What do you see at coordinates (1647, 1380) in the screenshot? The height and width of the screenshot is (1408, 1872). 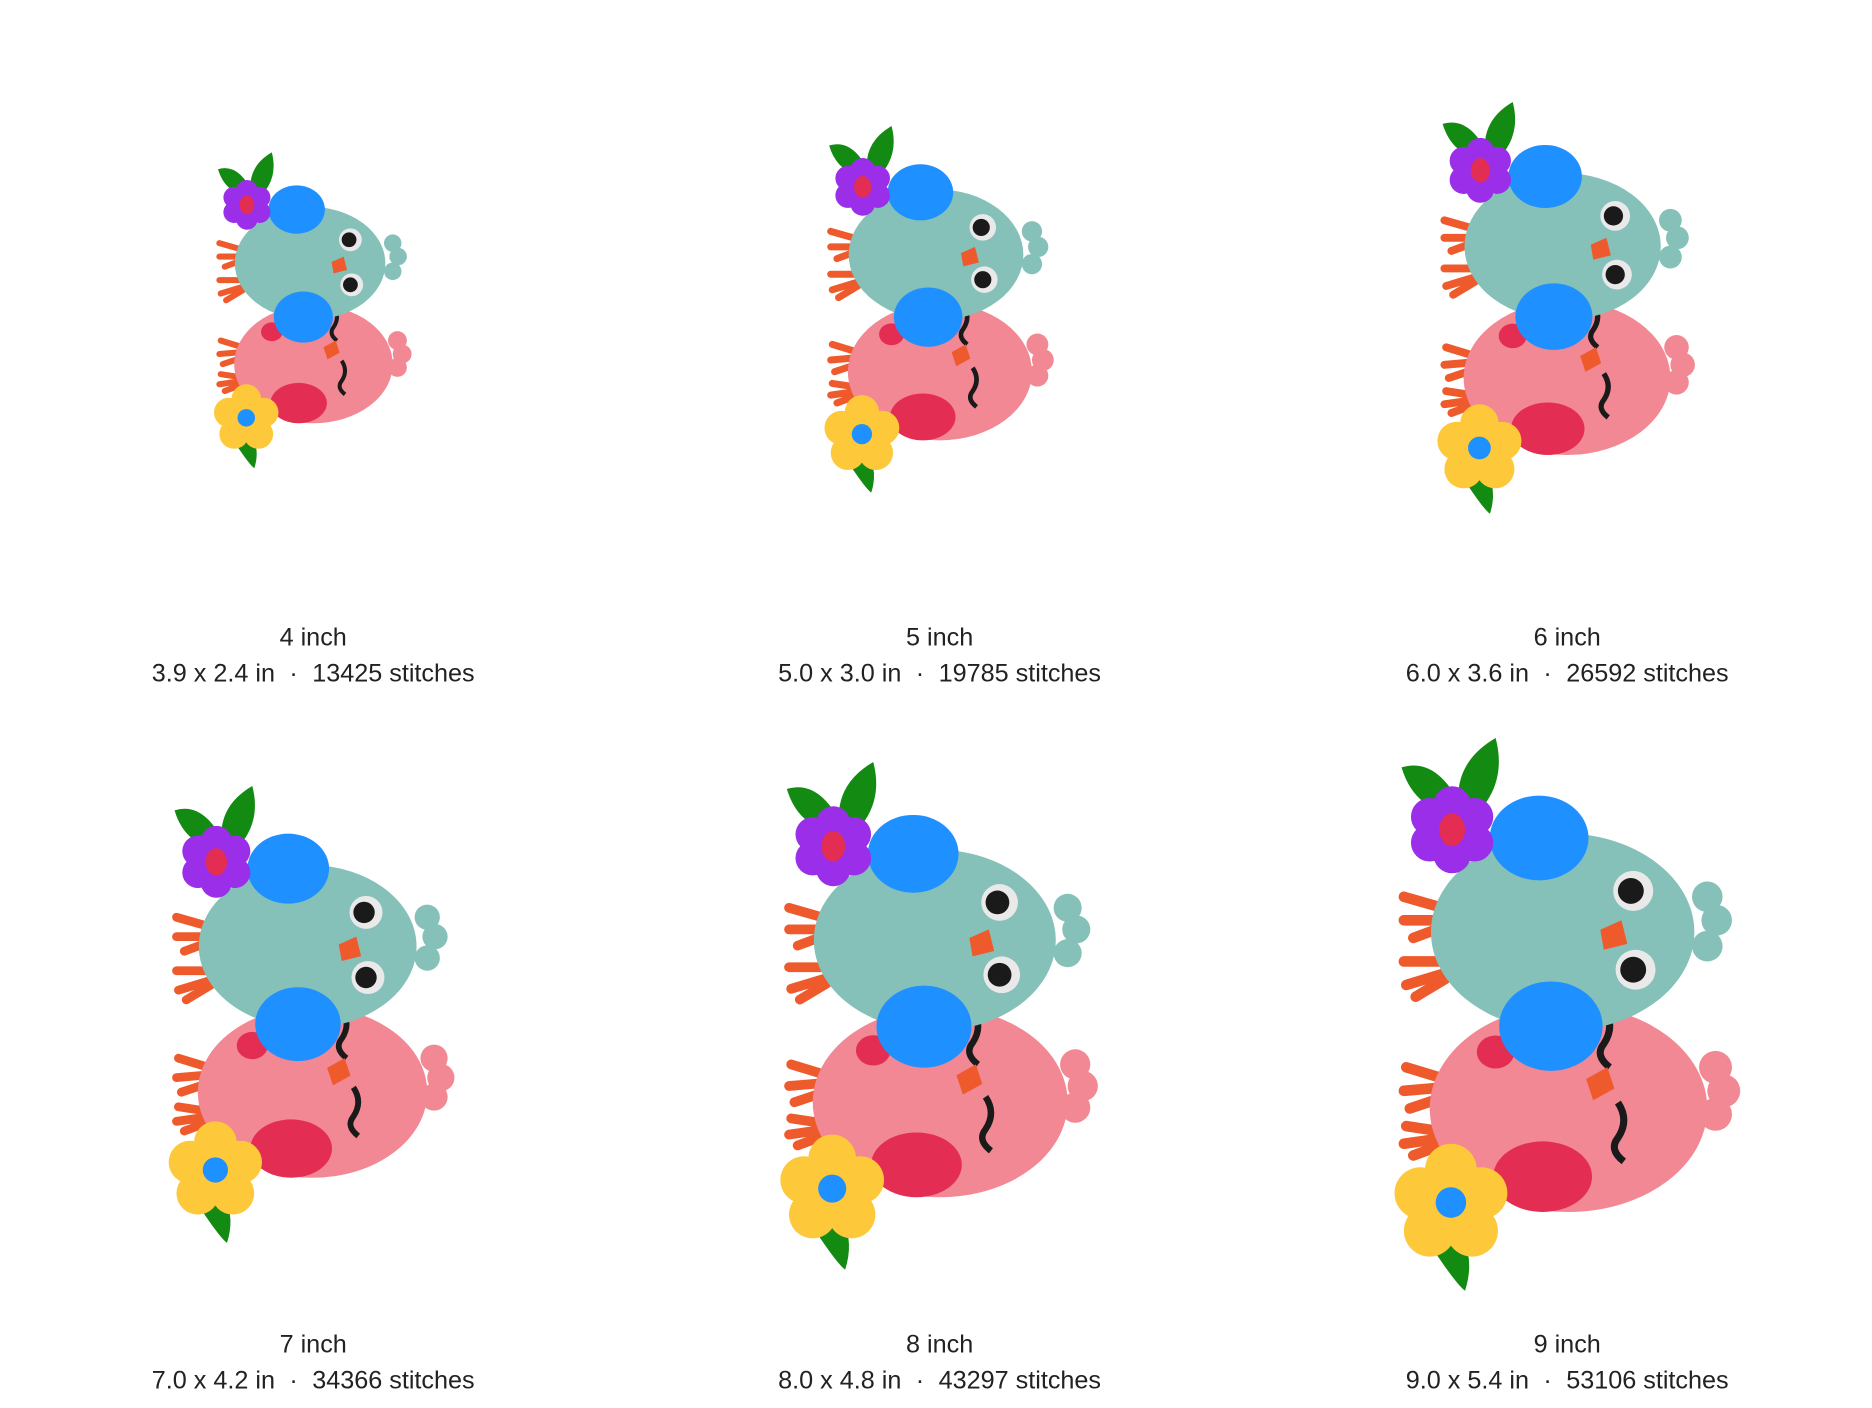 I see `stitch-count: 53106 stitches` at bounding box center [1647, 1380].